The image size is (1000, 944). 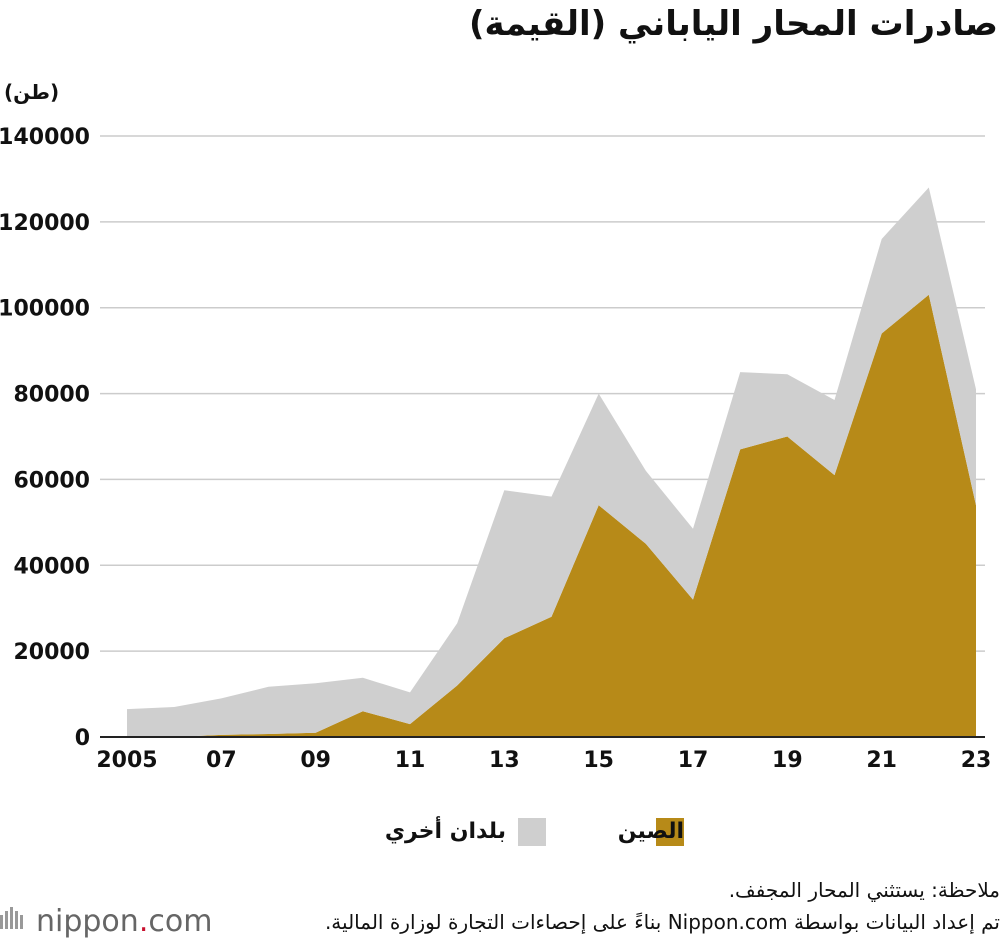 What do you see at coordinates (82, 738) in the screenshot?
I see `y-tick-label-0: 0` at bounding box center [82, 738].